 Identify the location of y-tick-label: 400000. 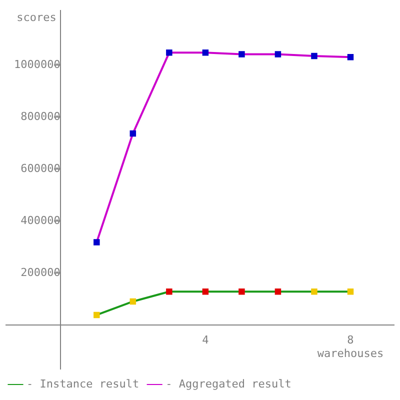
(40, 220).